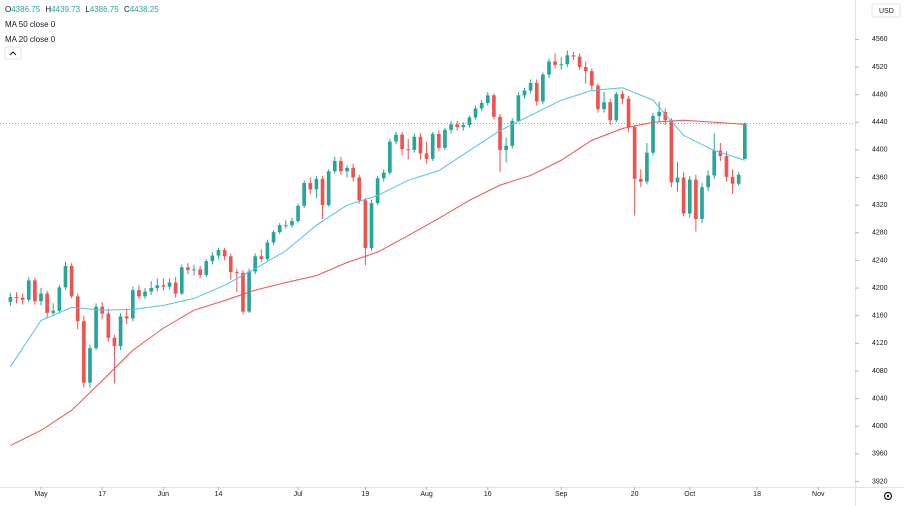 The image size is (904, 506). Describe the element at coordinates (561, 494) in the screenshot. I see `x-tick-label: Sep` at that location.